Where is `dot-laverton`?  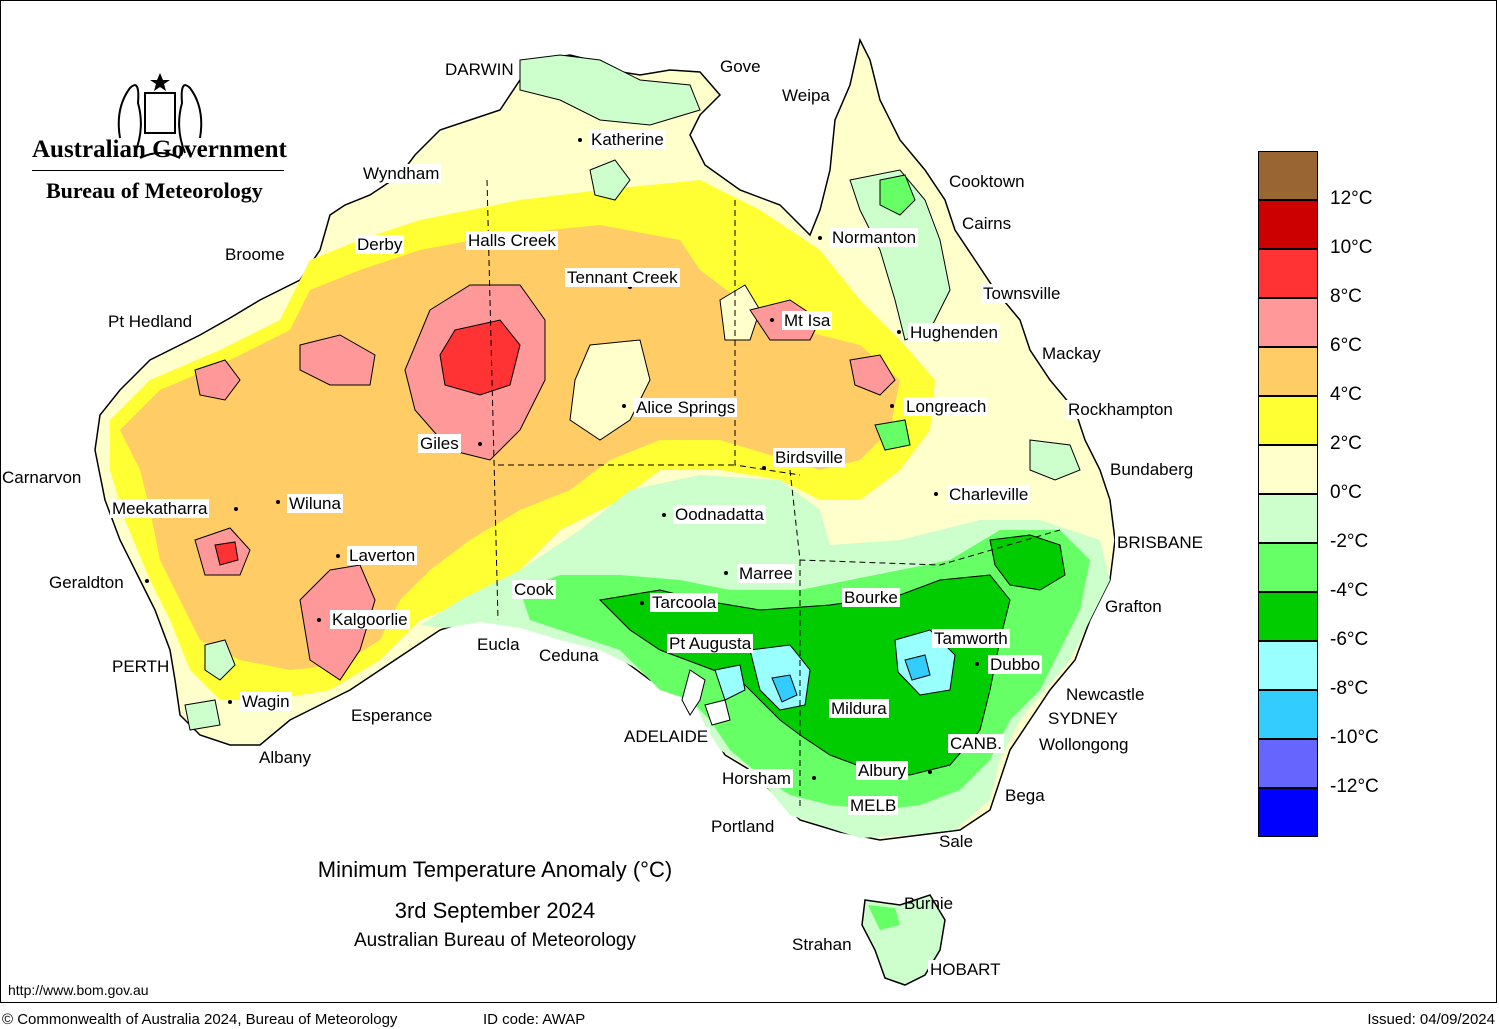 dot-laverton is located at coordinates (338, 556).